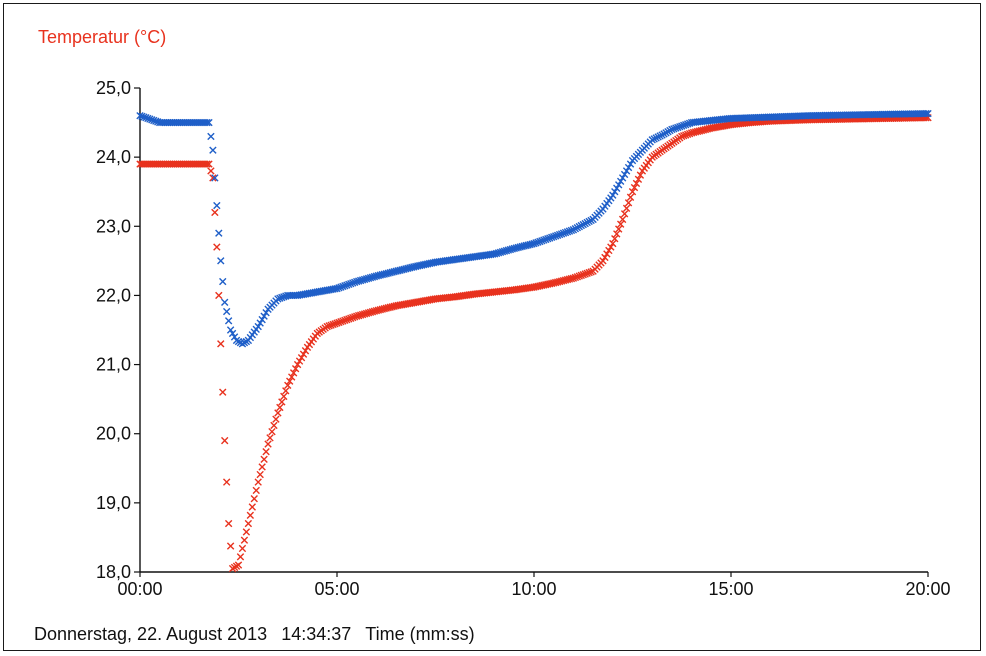  What do you see at coordinates (113, 434) in the screenshot?
I see `y-tick-label: 20,0` at bounding box center [113, 434].